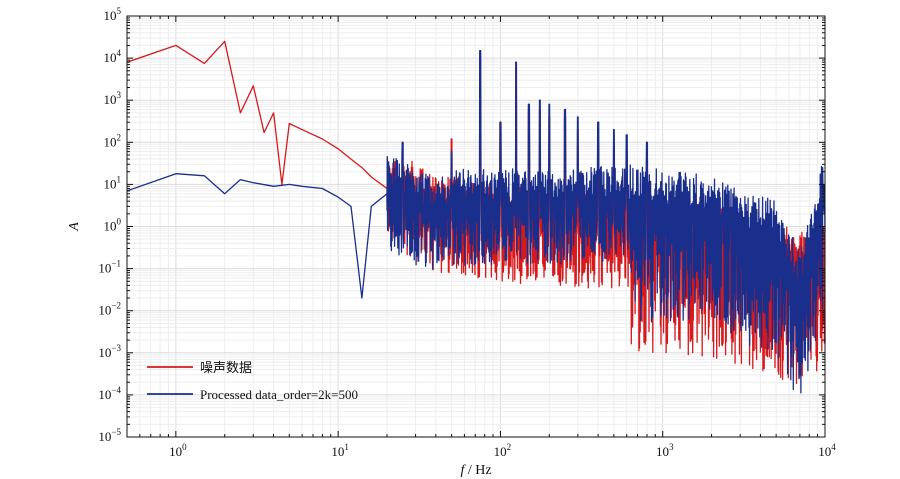 This screenshot has height=479, width=900. What do you see at coordinates (119, 11) in the screenshot?
I see `y-tick-label-exponent: 5` at bounding box center [119, 11].